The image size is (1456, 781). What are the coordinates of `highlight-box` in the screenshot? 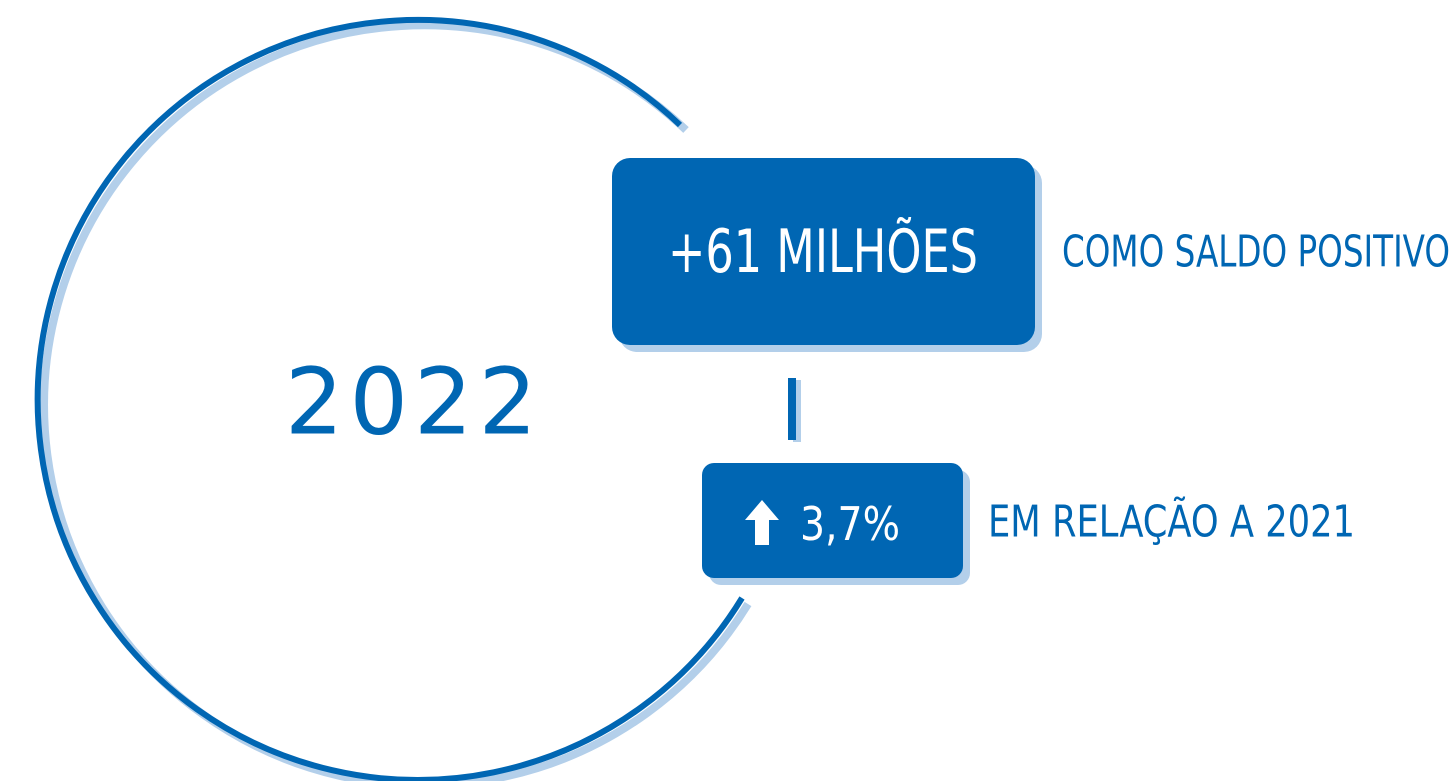 It's located at (823, 251).